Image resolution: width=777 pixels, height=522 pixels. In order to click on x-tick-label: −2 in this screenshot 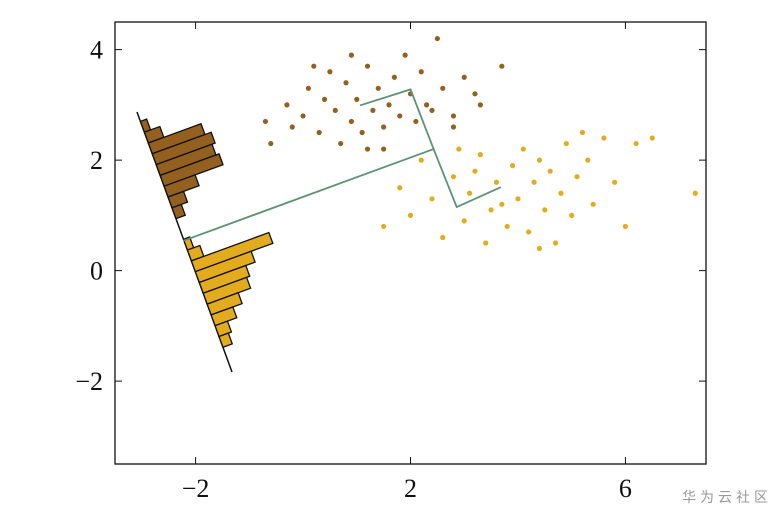, I will do `click(196, 488)`.